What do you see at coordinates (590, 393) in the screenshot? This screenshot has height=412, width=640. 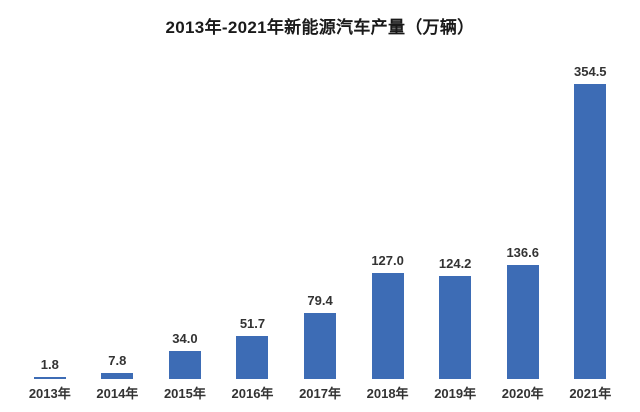 I see `x-axis-label: 2021年` at bounding box center [590, 393].